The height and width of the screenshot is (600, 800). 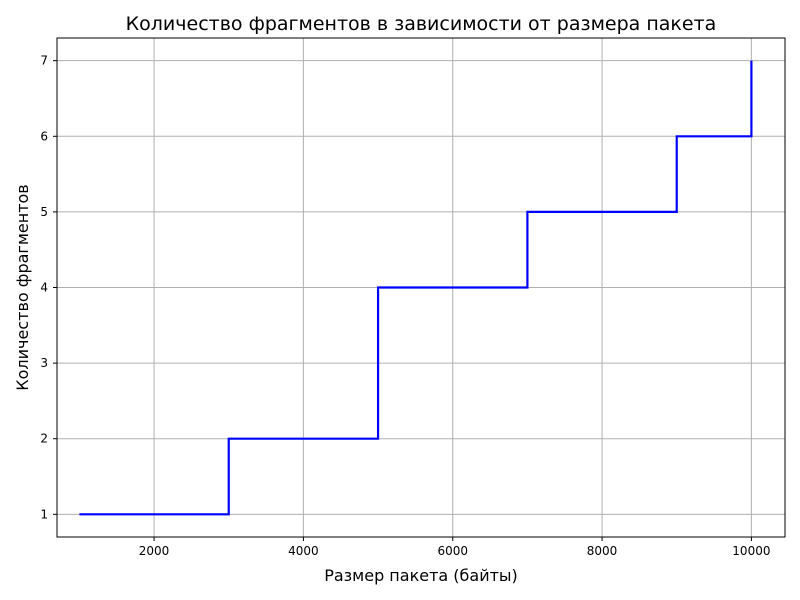 I want to click on y-tick-label: 1, so click(x=44, y=514).